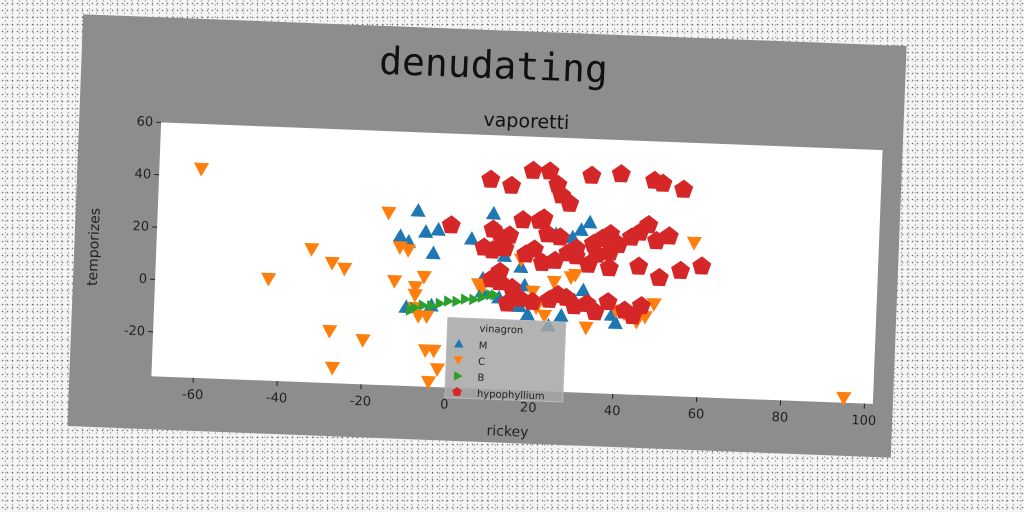 The image size is (1024, 512). I want to click on y-axis: -20 0 20 40 60, so click(143, 226).